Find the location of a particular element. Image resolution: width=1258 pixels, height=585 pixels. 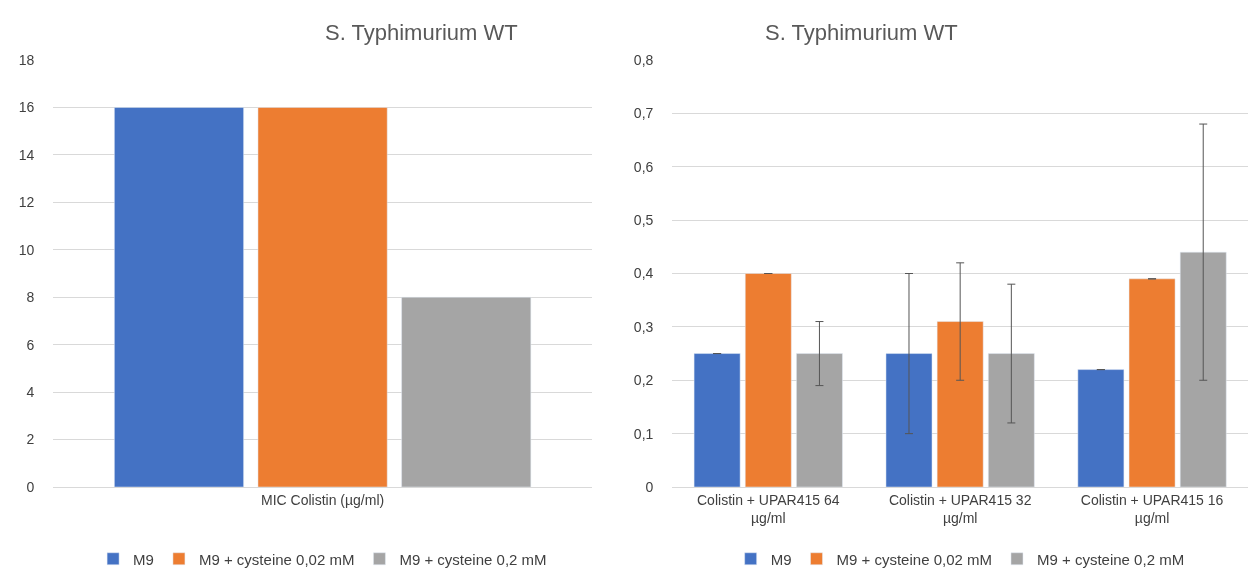

y-tick-label: 0,5 is located at coordinates (643, 220).